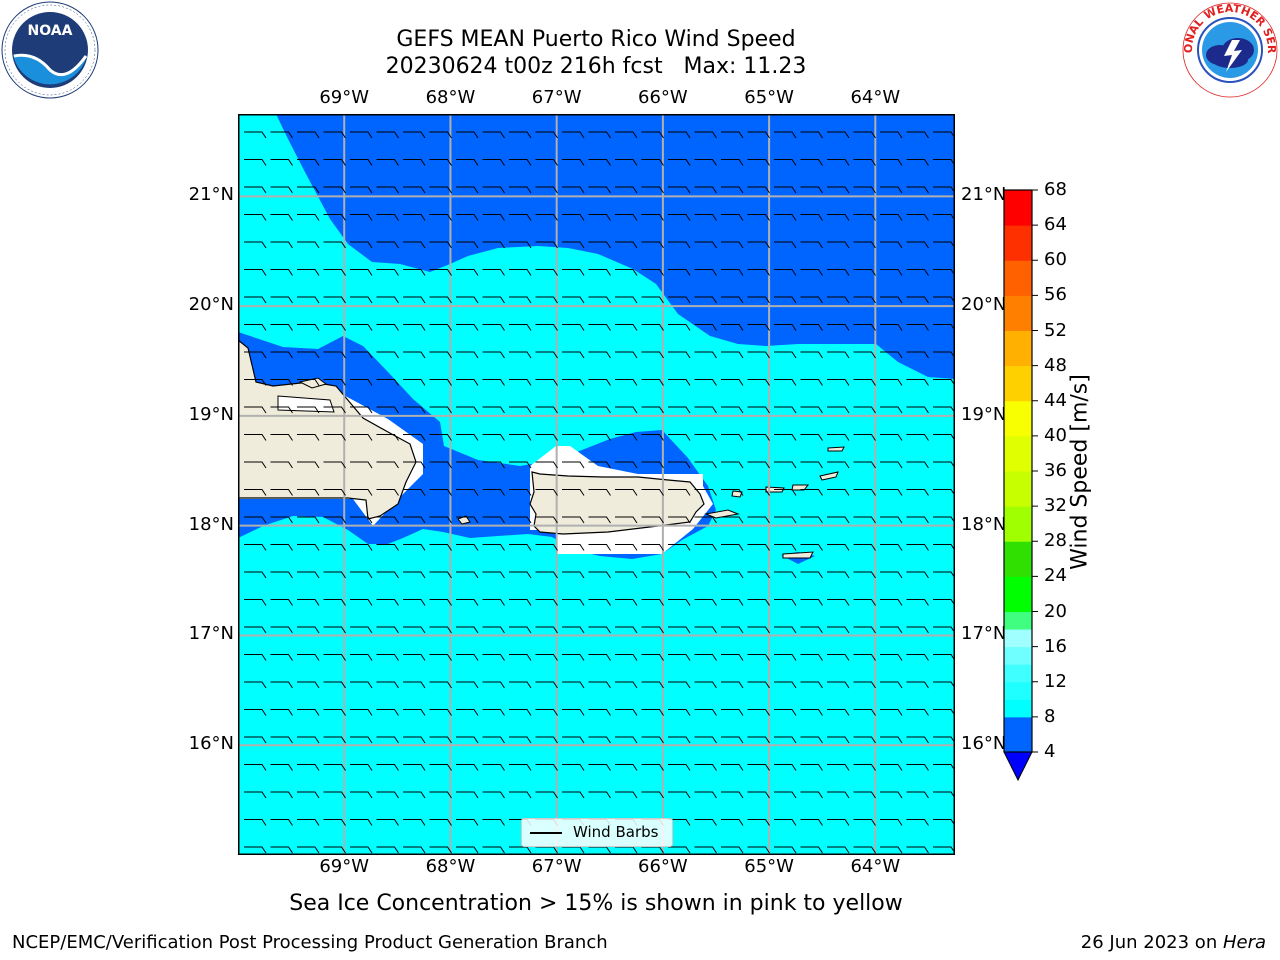 The height and width of the screenshot is (960, 1280). What do you see at coordinates (1055, 400) in the screenshot?
I see `colorbar-tick-label: 44` at bounding box center [1055, 400].